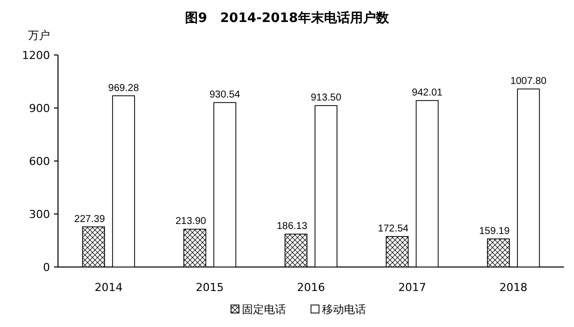 The width and height of the screenshot is (574, 327). I want to click on data-label: 942.01, so click(427, 93).